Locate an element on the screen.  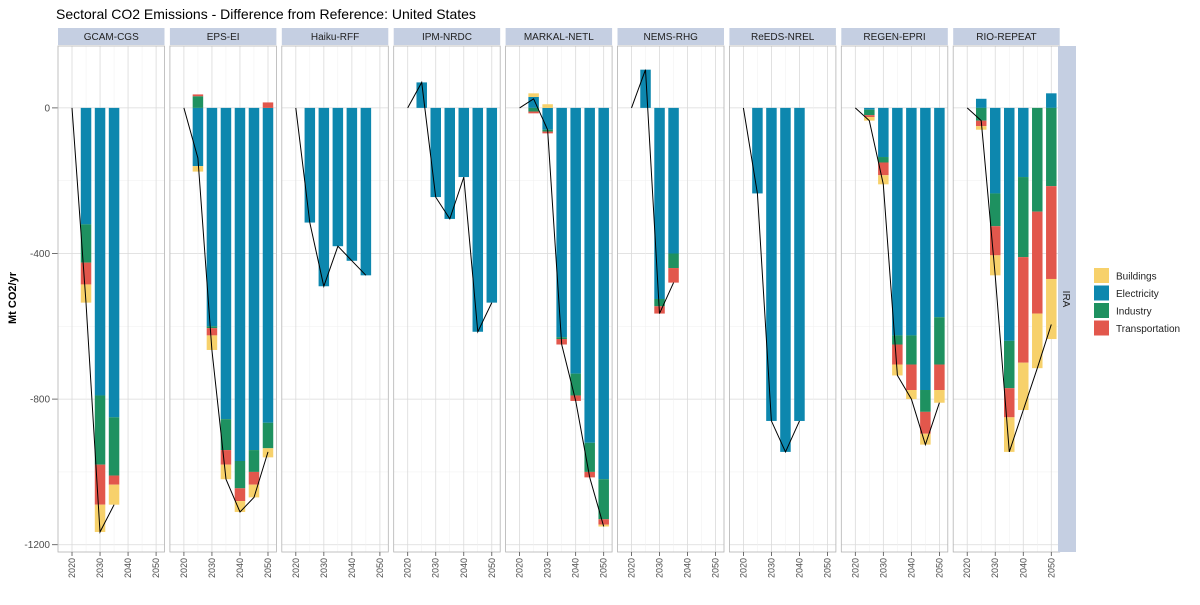
facet-panel: NEMS-RHG 2020 2030 2040 2050 is located at coordinates (671, 303).